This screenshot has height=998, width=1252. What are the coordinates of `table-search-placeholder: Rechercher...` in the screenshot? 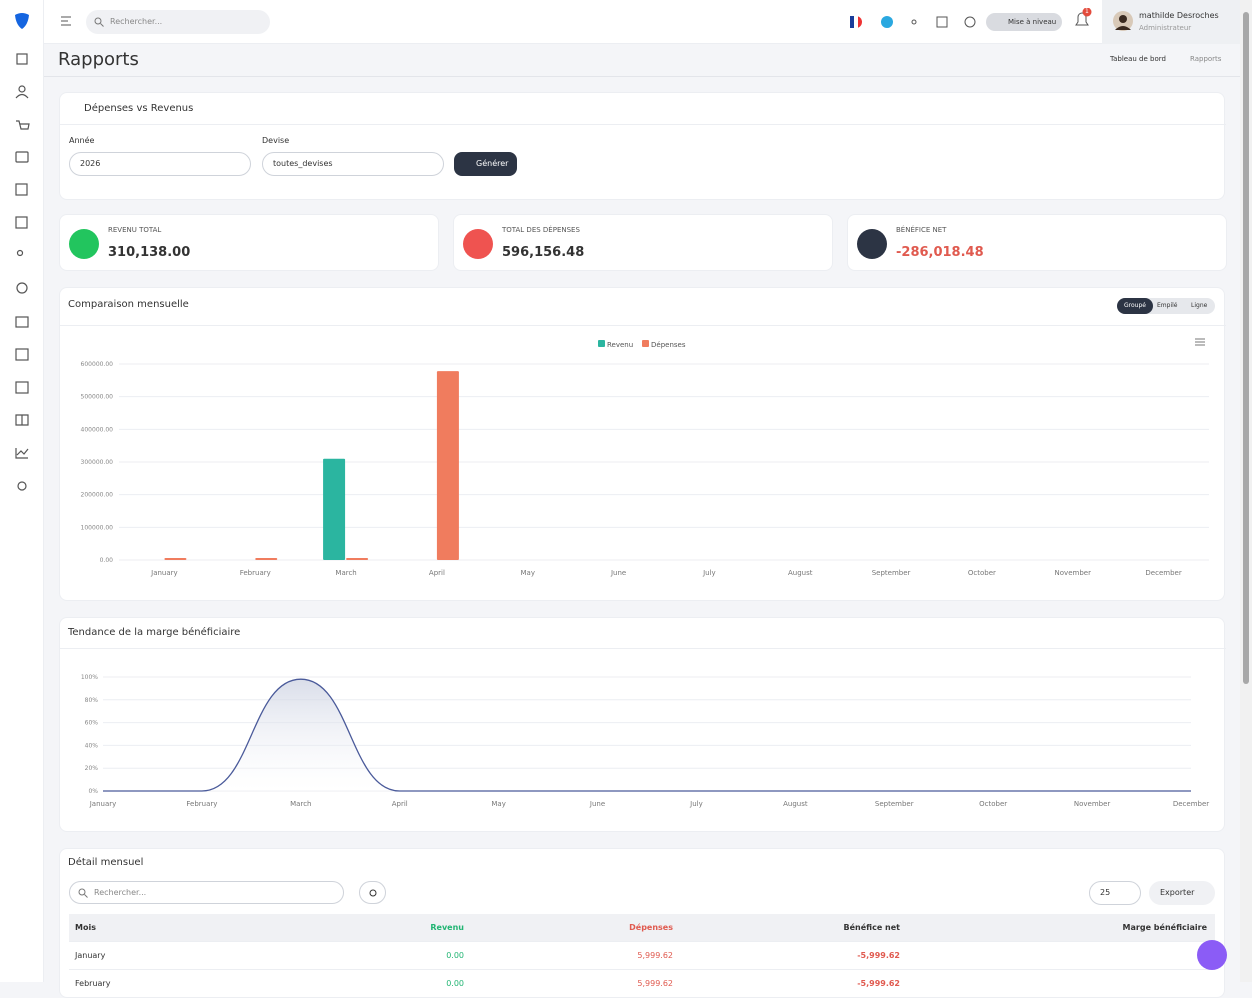 It's located at (120, 892).